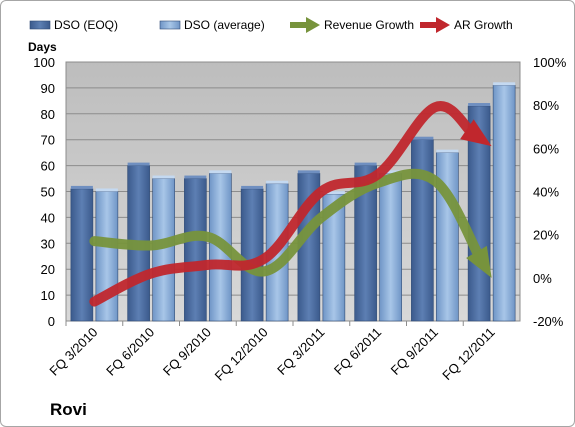 This screenshot has height=427, width=575. Describe the element at coordinates (542, 278) in the screenshot. I see `y2-tick-label: 0%` at that location.